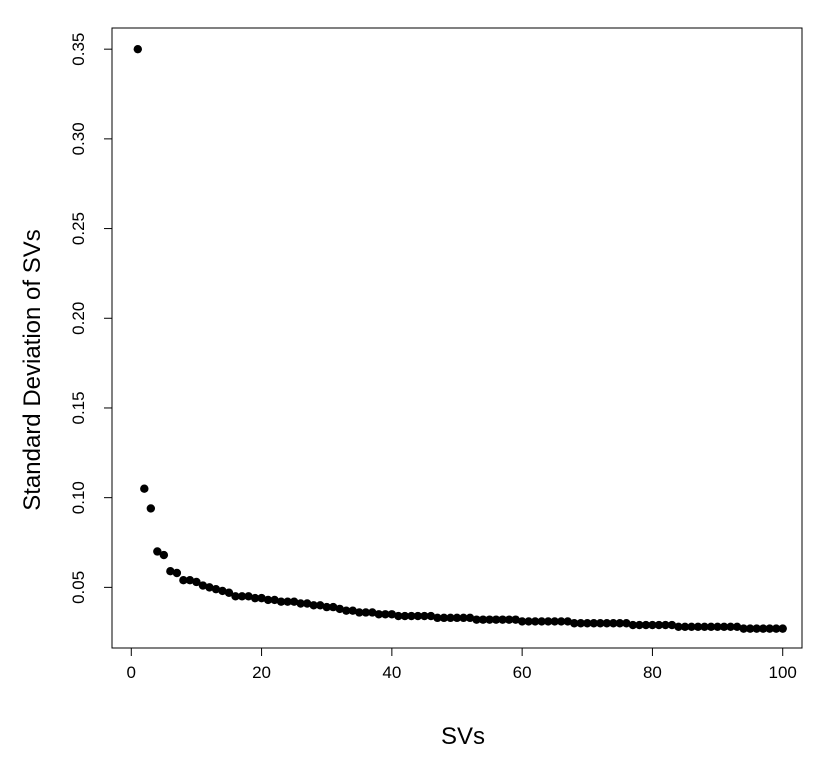  What do you see at coordinates (78, 49) in the screenshot?
I see `y-tick-label: 0.35` at bounding box center [78, 49].